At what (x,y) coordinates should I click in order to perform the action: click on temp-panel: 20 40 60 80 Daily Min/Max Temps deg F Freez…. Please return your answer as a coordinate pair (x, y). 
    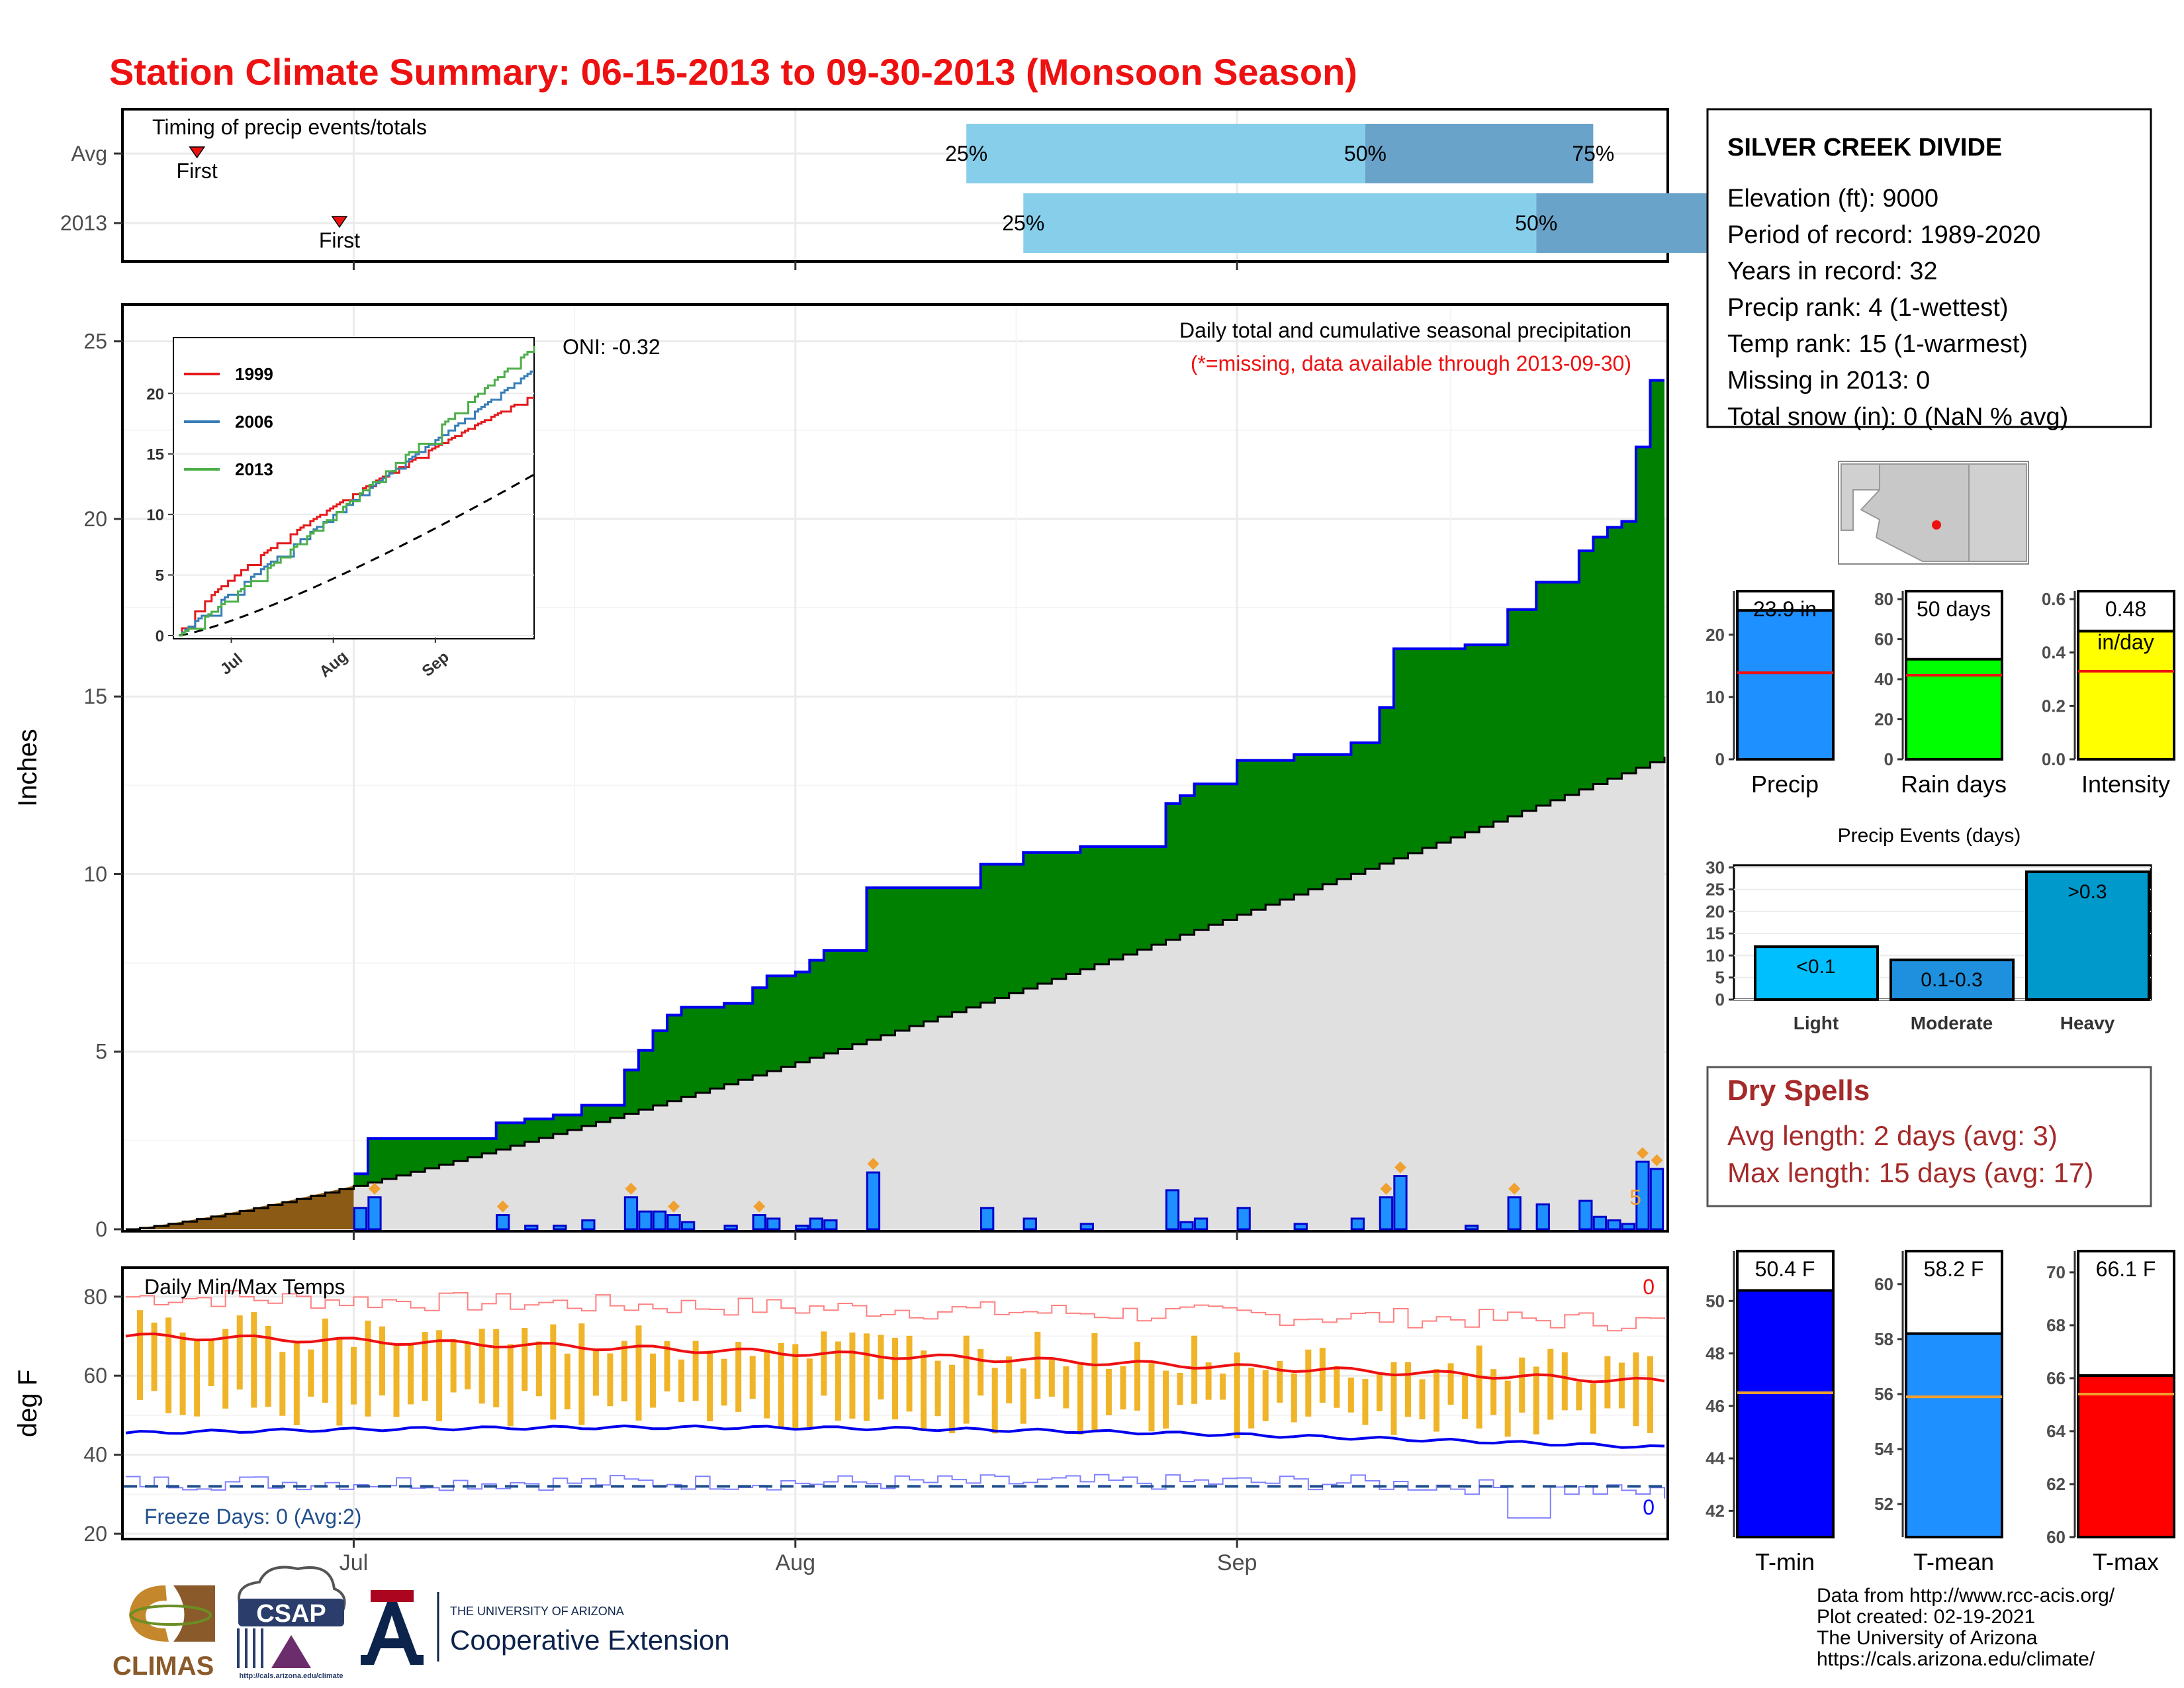
    Looking at the image, I should click on (841, 1420).